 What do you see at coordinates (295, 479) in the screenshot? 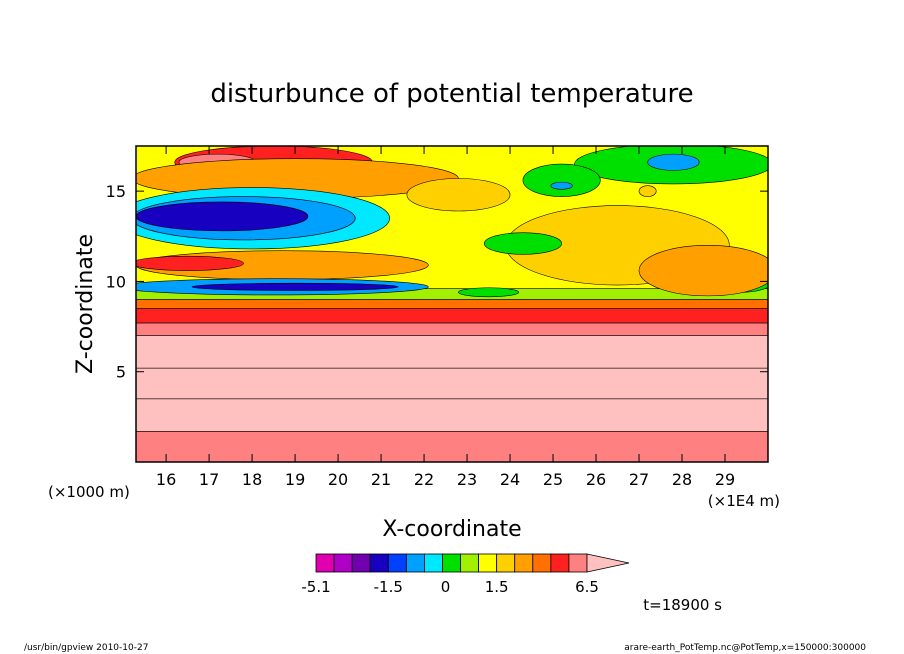
I see `x-tick-label-19: 19` at bounding box center [295, 479].